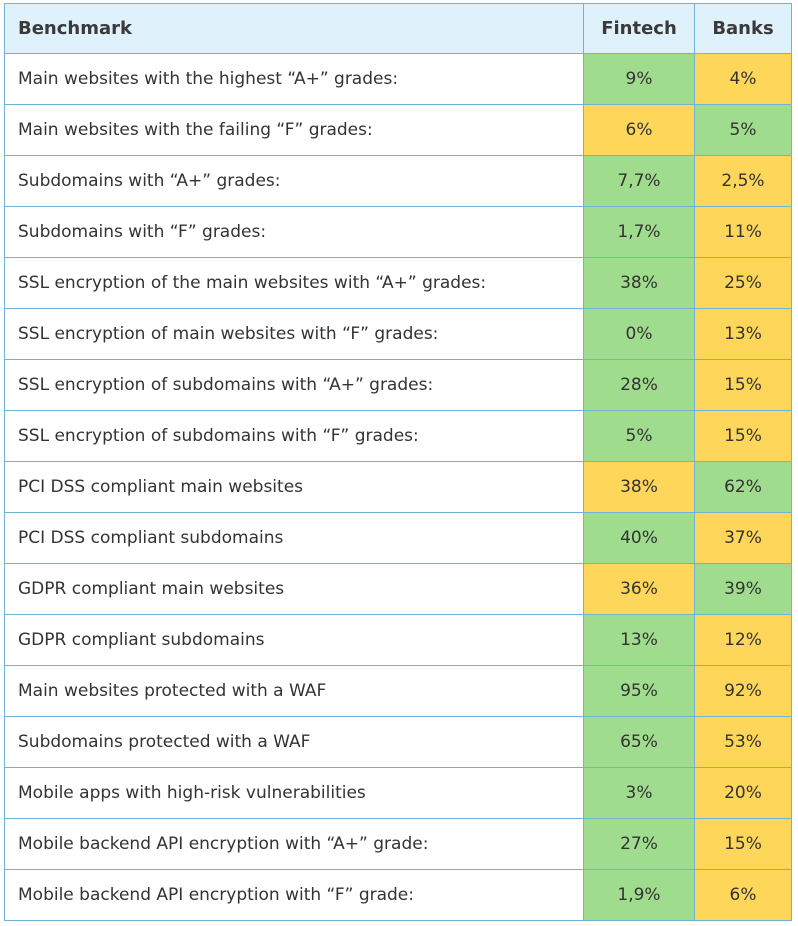  I want to click on banks-value: 5%, so click(743, 130).